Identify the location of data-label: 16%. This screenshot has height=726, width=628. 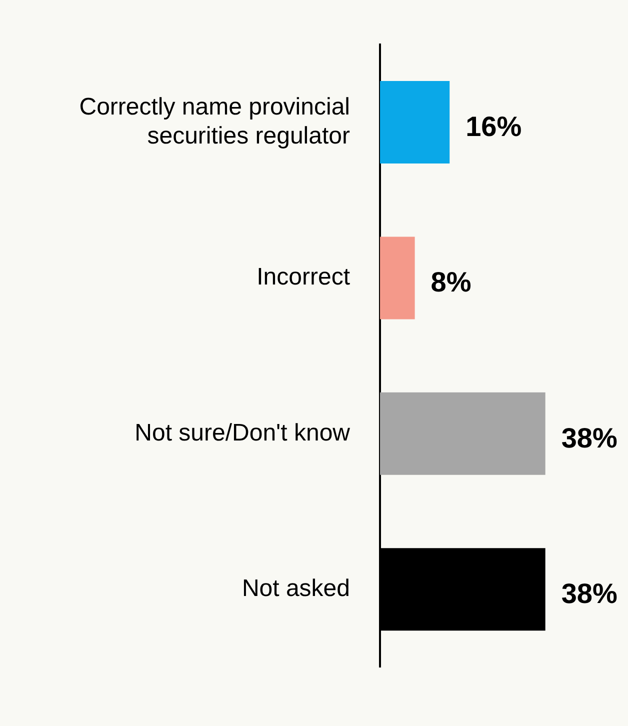
(494, 126).